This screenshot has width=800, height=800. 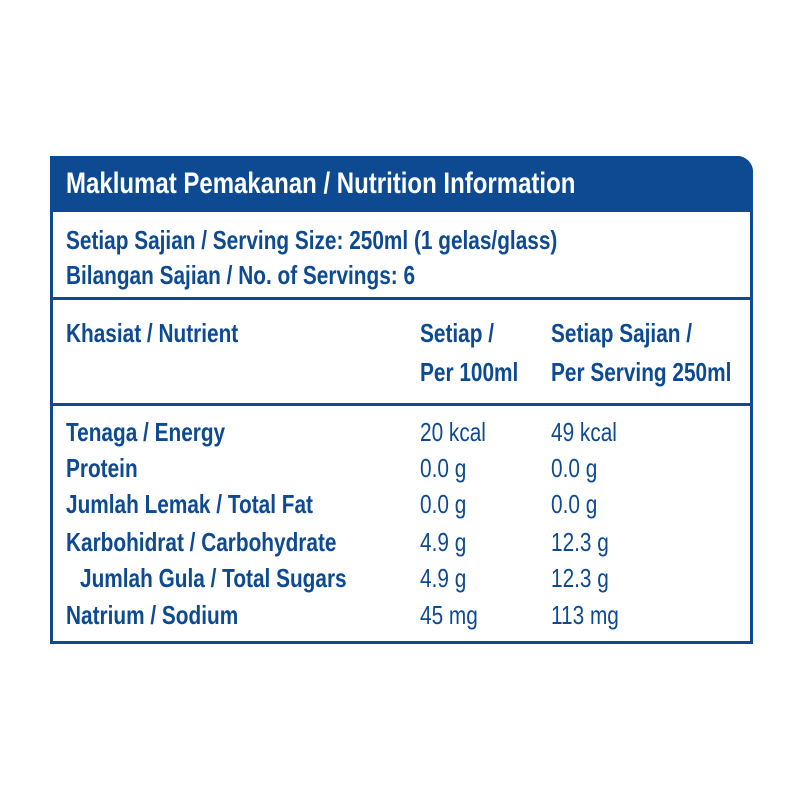 What do you see at coordinates (152, 615) in the screenshot?
I see `nutrient-name: Natrium / Sodium` at bounding box center [152, 615].